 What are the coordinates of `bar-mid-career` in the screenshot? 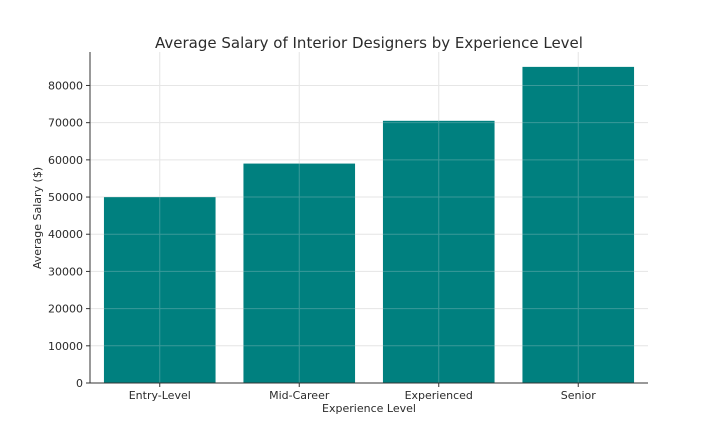 It's located at (299, 273).